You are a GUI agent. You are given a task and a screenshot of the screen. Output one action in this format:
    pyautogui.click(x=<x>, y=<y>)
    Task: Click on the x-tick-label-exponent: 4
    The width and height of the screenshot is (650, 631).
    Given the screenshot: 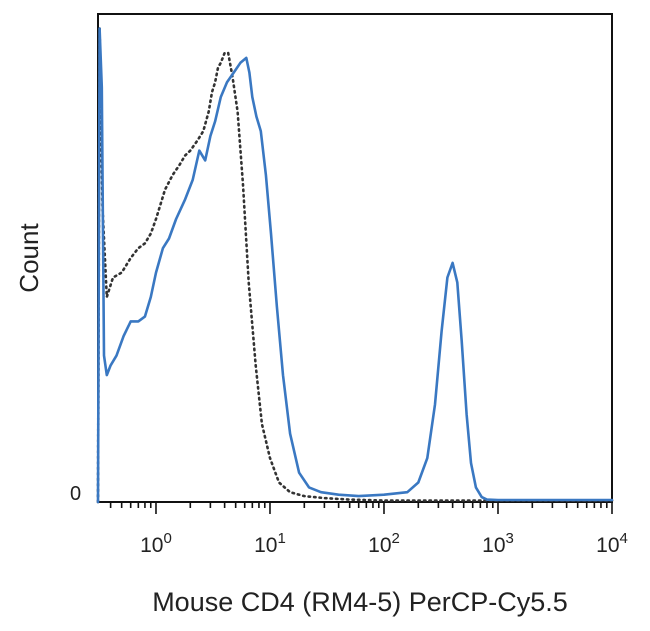 What is the action you would take?
    pyautogui.click(x=624, y=538)
    